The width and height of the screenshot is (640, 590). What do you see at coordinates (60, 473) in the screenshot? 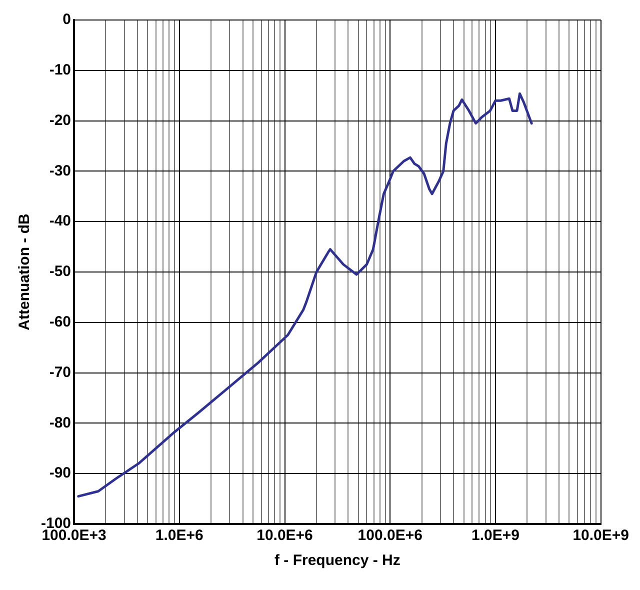
I see `y-tick-label: -90` at bounding box center [60, 473].